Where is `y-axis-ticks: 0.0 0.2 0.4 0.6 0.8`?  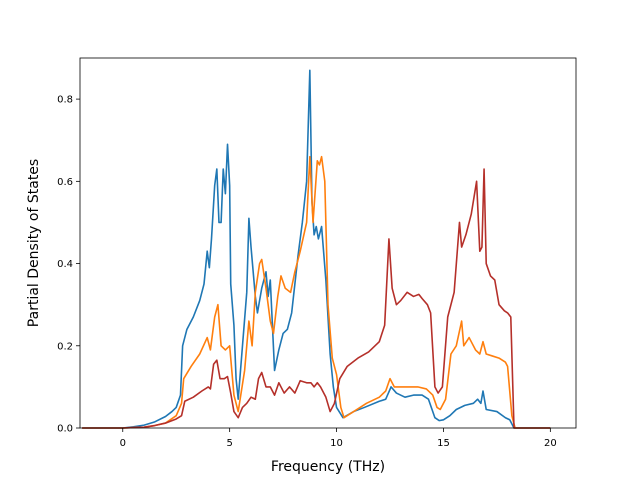
y-axis-ticks: 0.0 0.2 0.4 0.6 0.8 is located at coordinates (68, 265).